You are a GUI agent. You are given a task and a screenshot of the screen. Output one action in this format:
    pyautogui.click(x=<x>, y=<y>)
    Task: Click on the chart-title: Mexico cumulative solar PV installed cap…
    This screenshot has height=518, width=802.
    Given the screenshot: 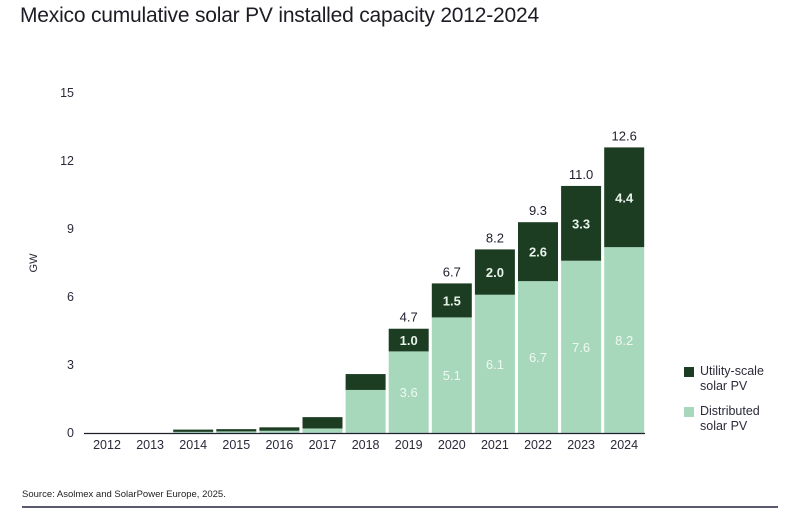 What is the action you would take?
    pyautogui.click(x=279, y=15)
    